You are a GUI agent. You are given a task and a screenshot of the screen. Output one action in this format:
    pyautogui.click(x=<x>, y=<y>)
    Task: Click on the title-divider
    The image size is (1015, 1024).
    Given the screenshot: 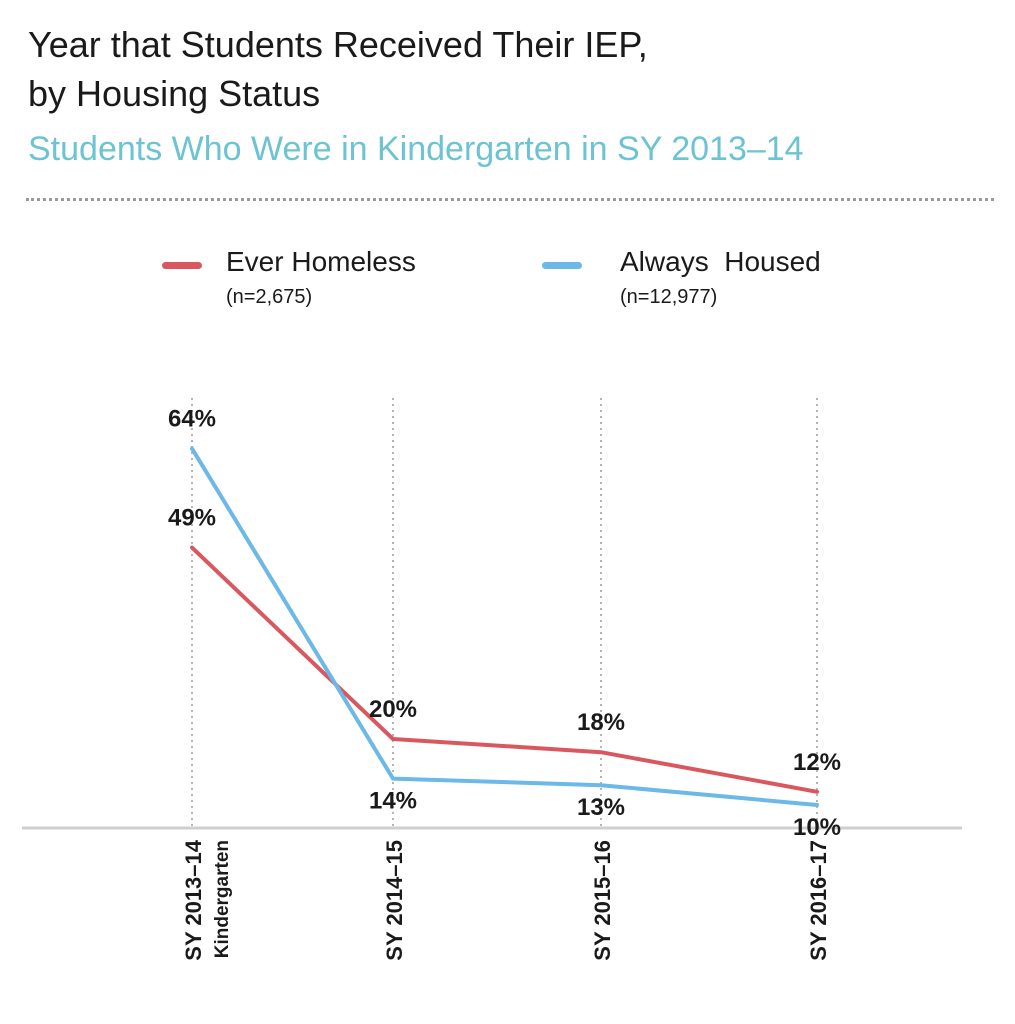 What is the action you would take?
    pyautogui.click(x=510, y=199)
    